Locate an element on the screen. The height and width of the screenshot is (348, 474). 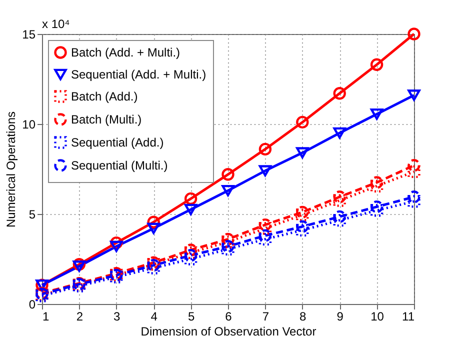
x-tick-label: 1 is located at coordinates (46, 317).